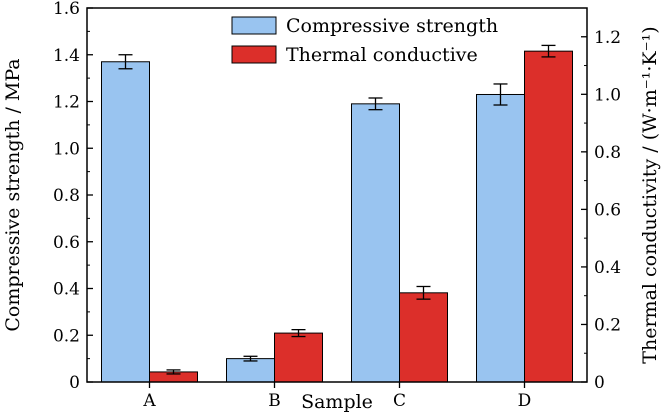 This screenshot has width=668, height=414. I want to click on y-right-tick-label-0.4: 0.4, so click(607, 268).